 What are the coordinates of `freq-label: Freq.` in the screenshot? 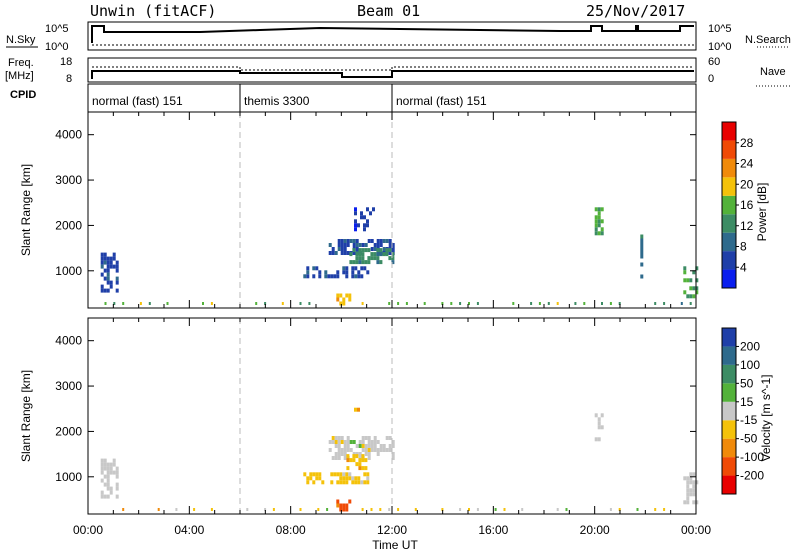 It's located at (21, 63).